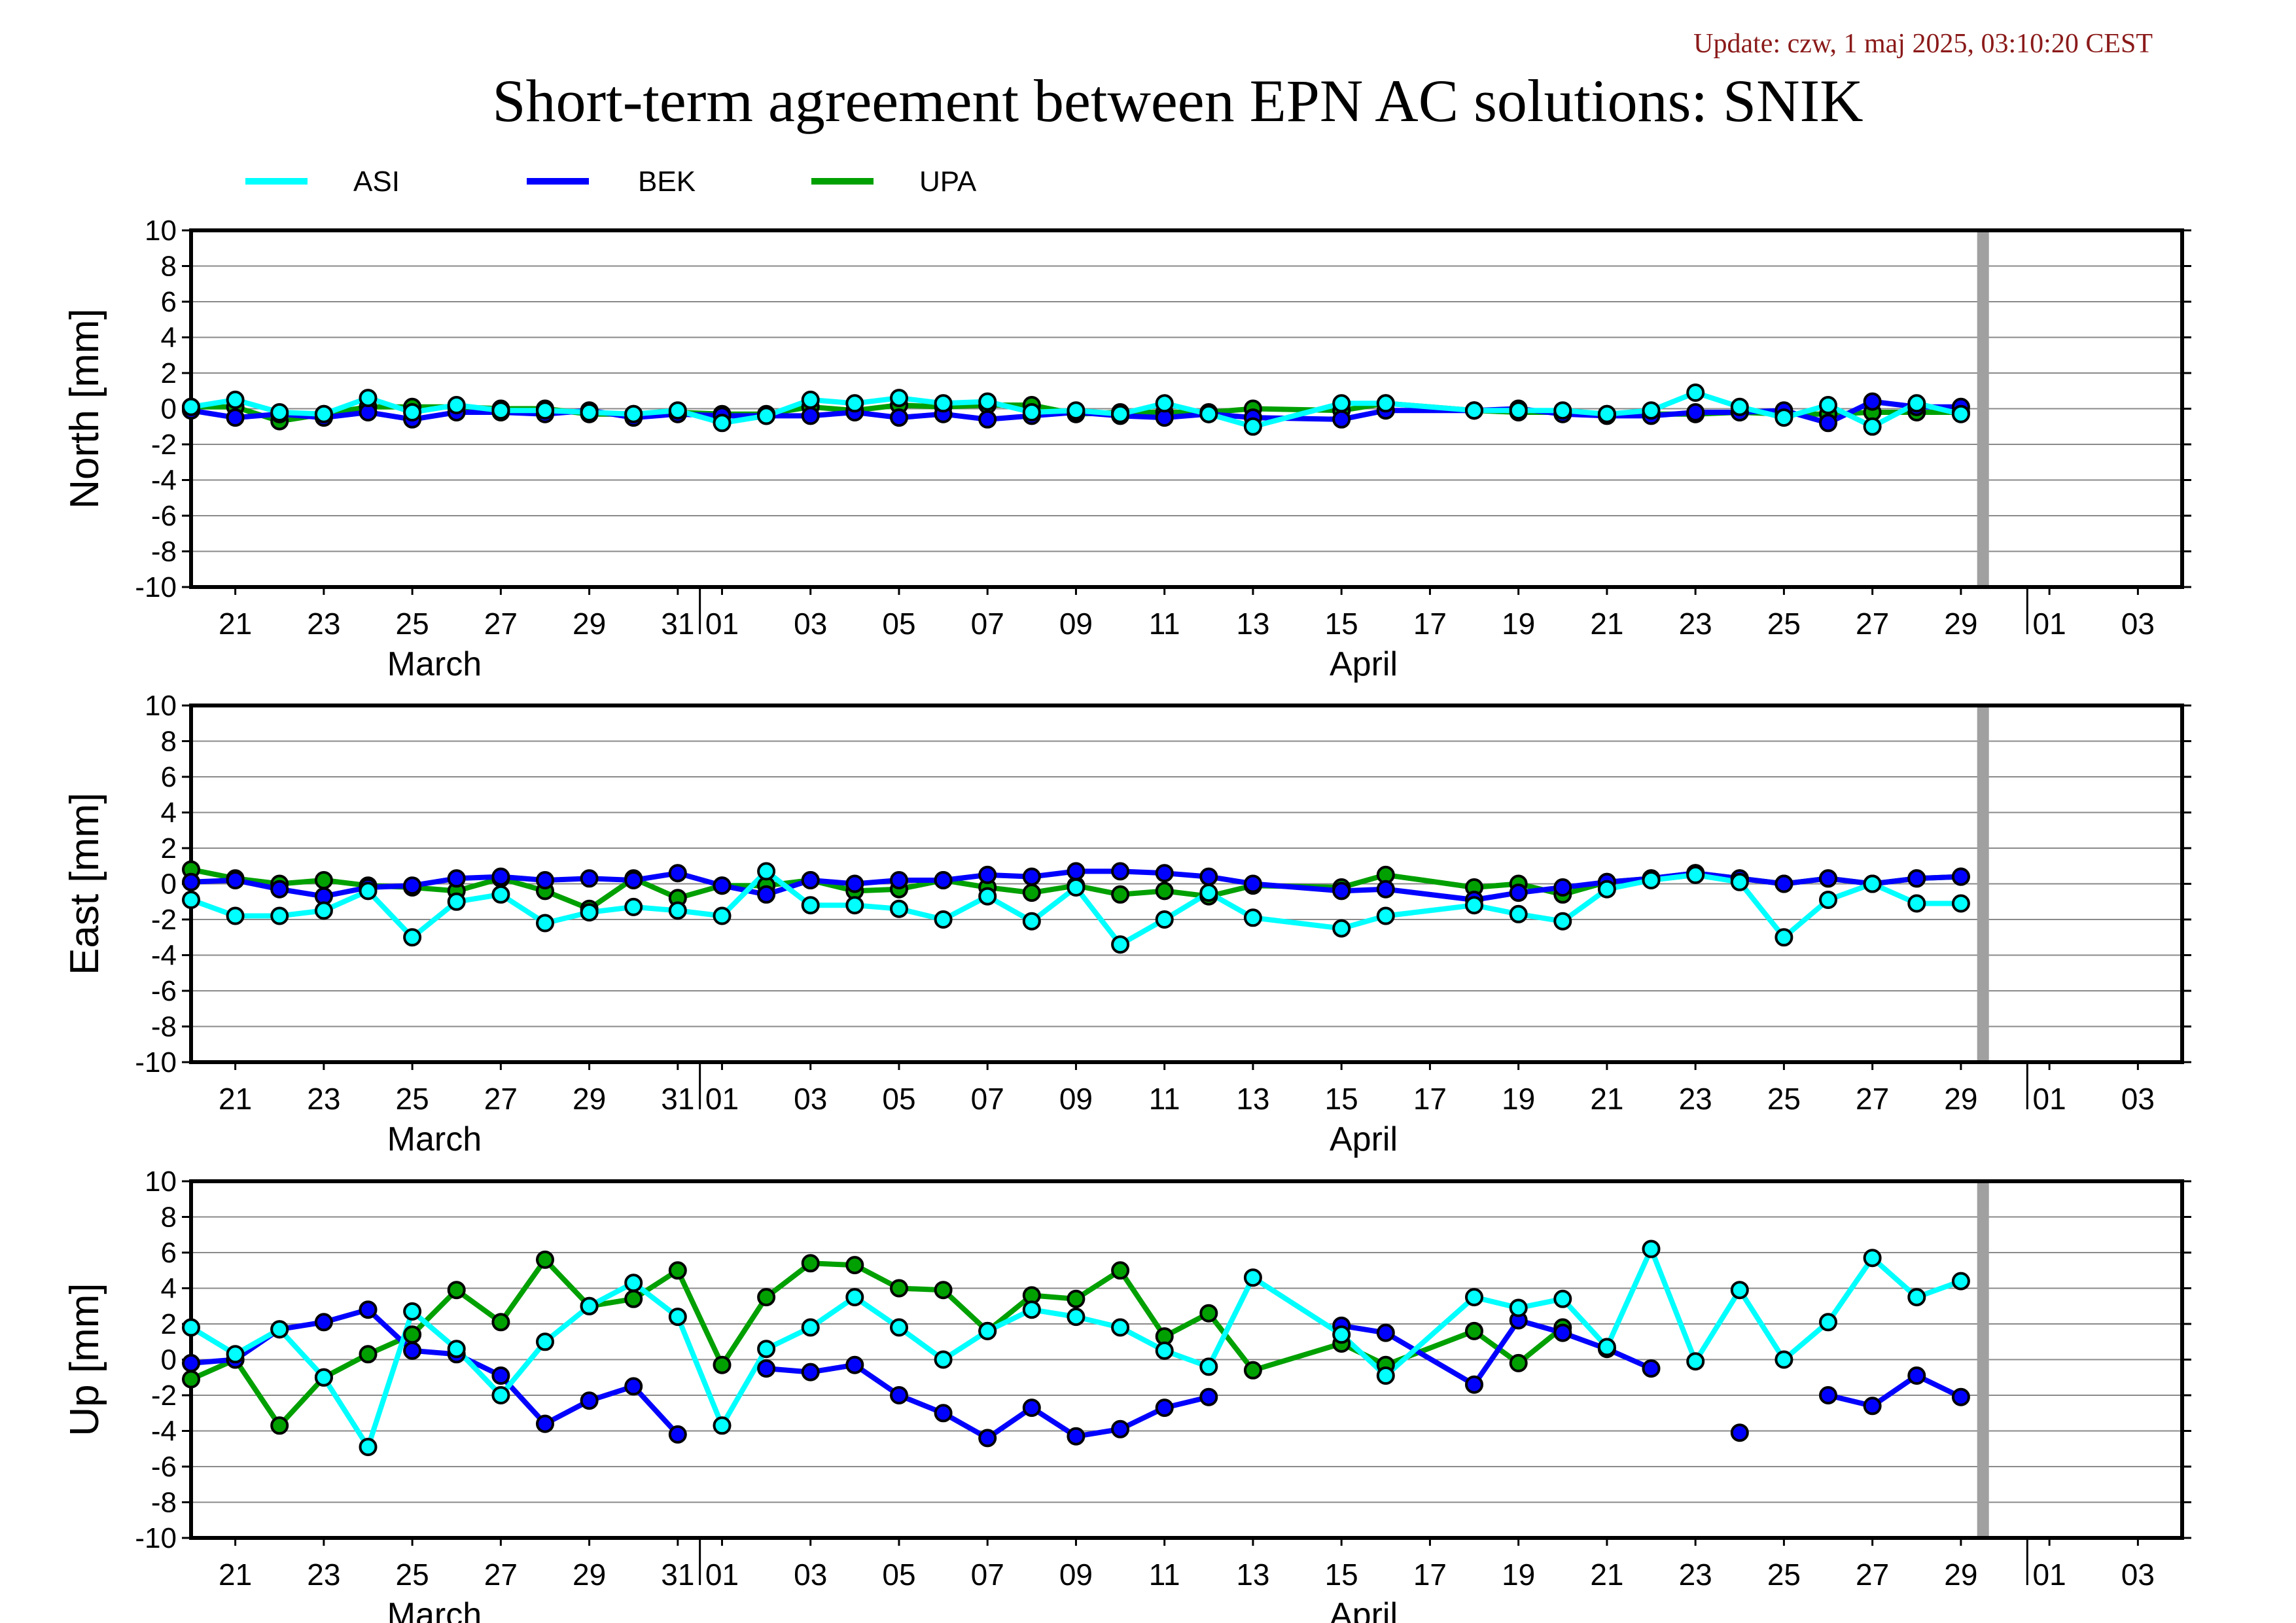  I want to click on y-tick-label: 0, so click(169, 1360).